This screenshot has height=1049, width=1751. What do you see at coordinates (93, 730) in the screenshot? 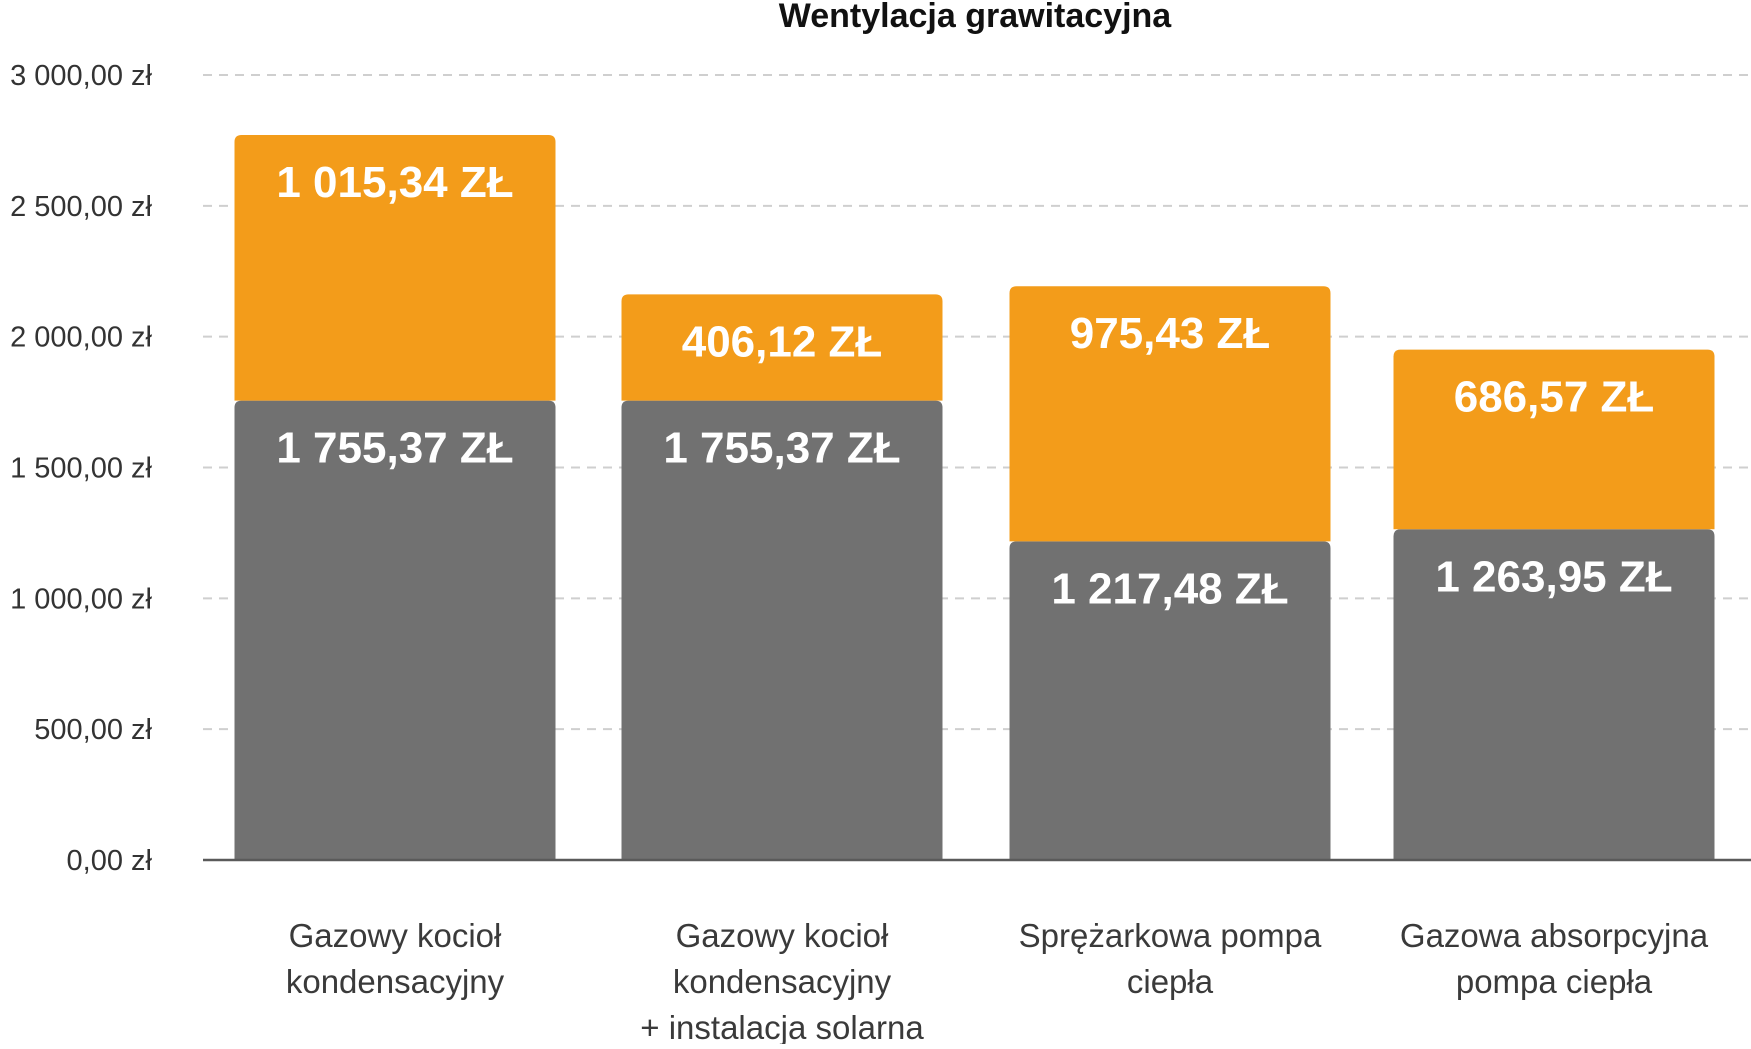
I see `y-tick-label: 500,00 zł` at bounding box center [93, 730].